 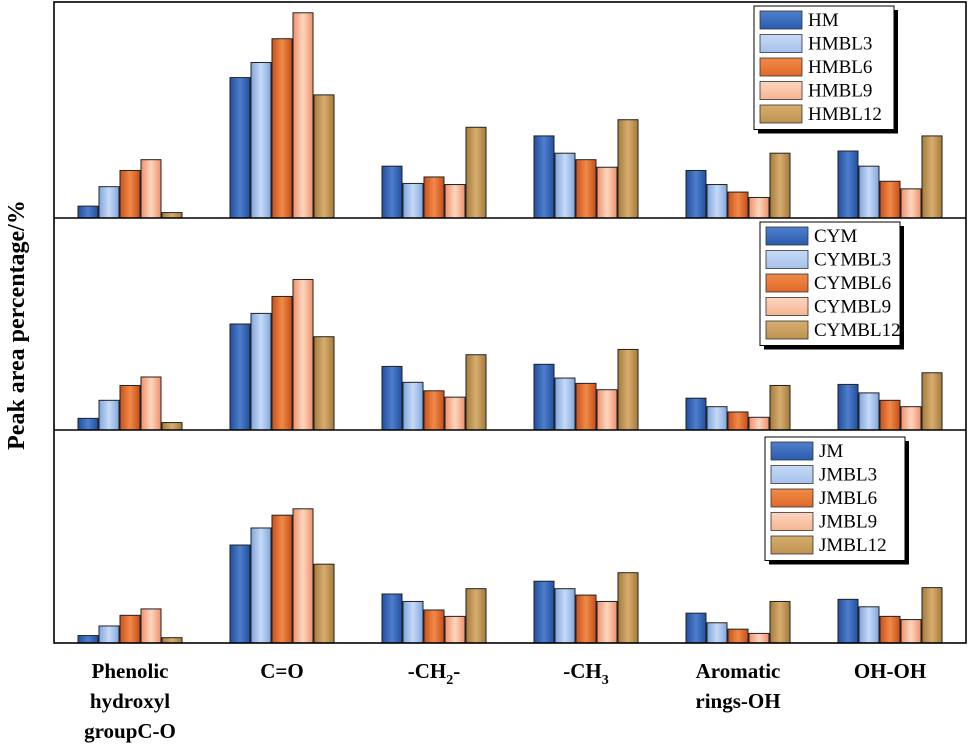 What do you see at coordinates (848, 498) in the screenshot?
I see `legend-label-JMBL6: JMBL6` at bounding box center [848, 498].